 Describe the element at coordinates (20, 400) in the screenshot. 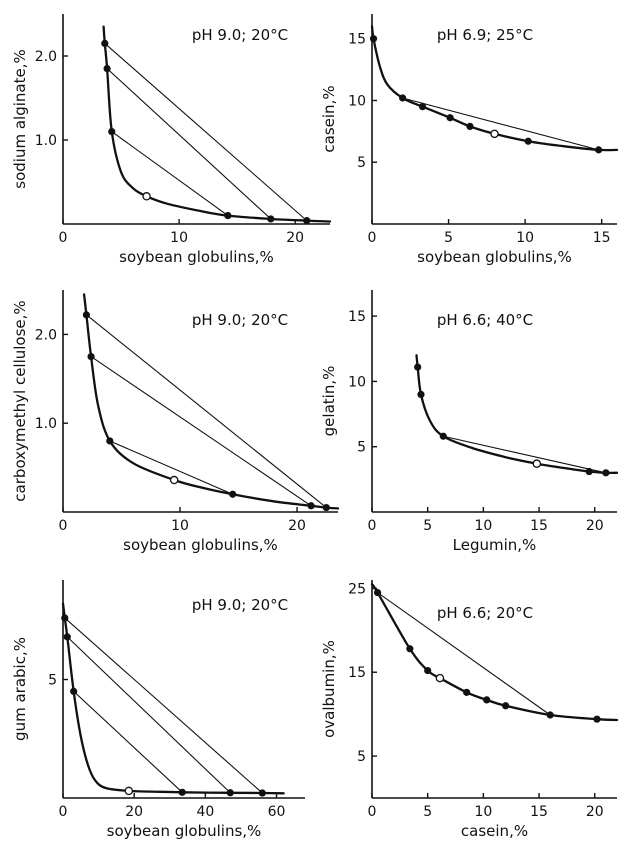

I see `y-axis-label: carboxymethyl cellulose,%` at that location.